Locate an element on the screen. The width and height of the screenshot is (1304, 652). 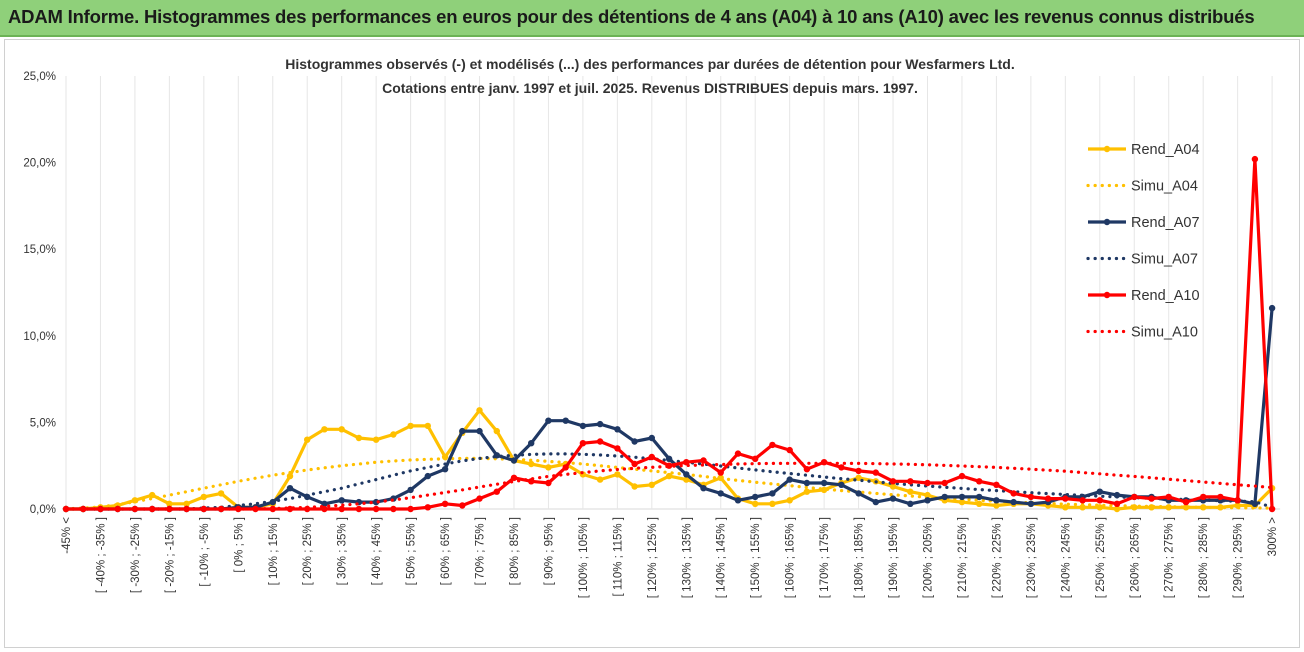
legend-item-Simu_A10: Simu_A10 is located at coordinates (1142, 333).